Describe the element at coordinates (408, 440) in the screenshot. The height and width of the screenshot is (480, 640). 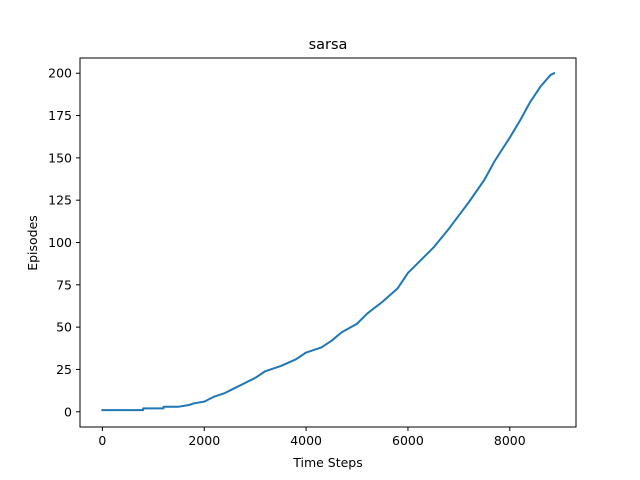
I see `x-tick-label: 6000` at that location.